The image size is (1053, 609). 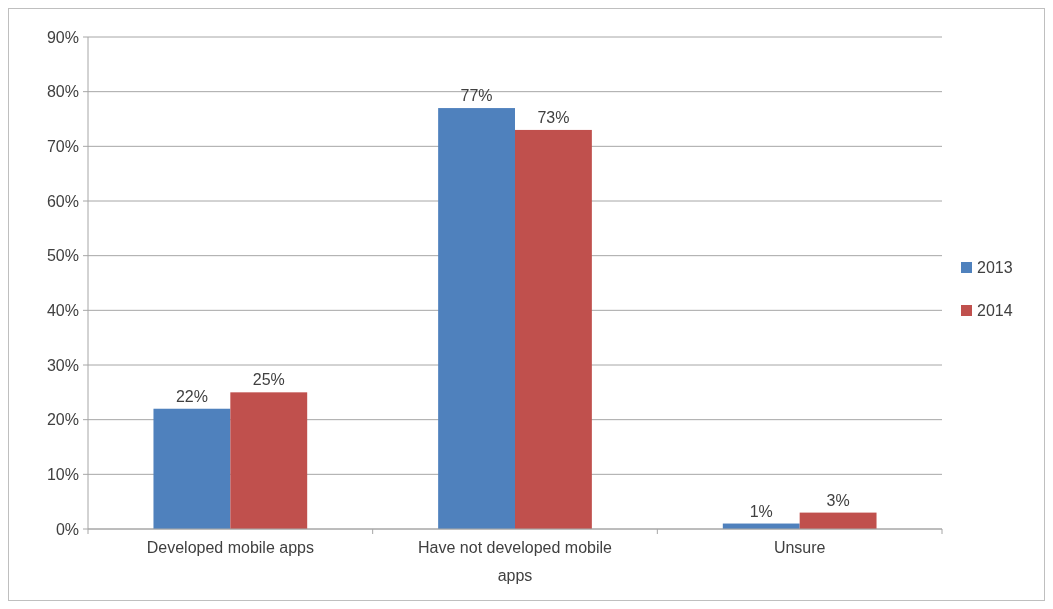 What do you see at coordinates (799, 547) in the screenshot?
I see `x-tick-label: Unsure` at bounding box center [799, 547].